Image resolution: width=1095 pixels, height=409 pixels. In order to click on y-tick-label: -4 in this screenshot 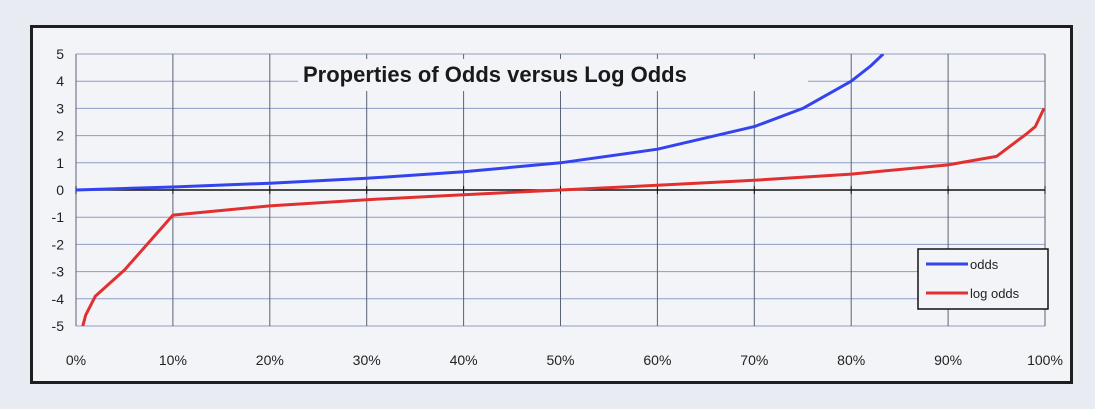, I will do `click(58, 299)`.